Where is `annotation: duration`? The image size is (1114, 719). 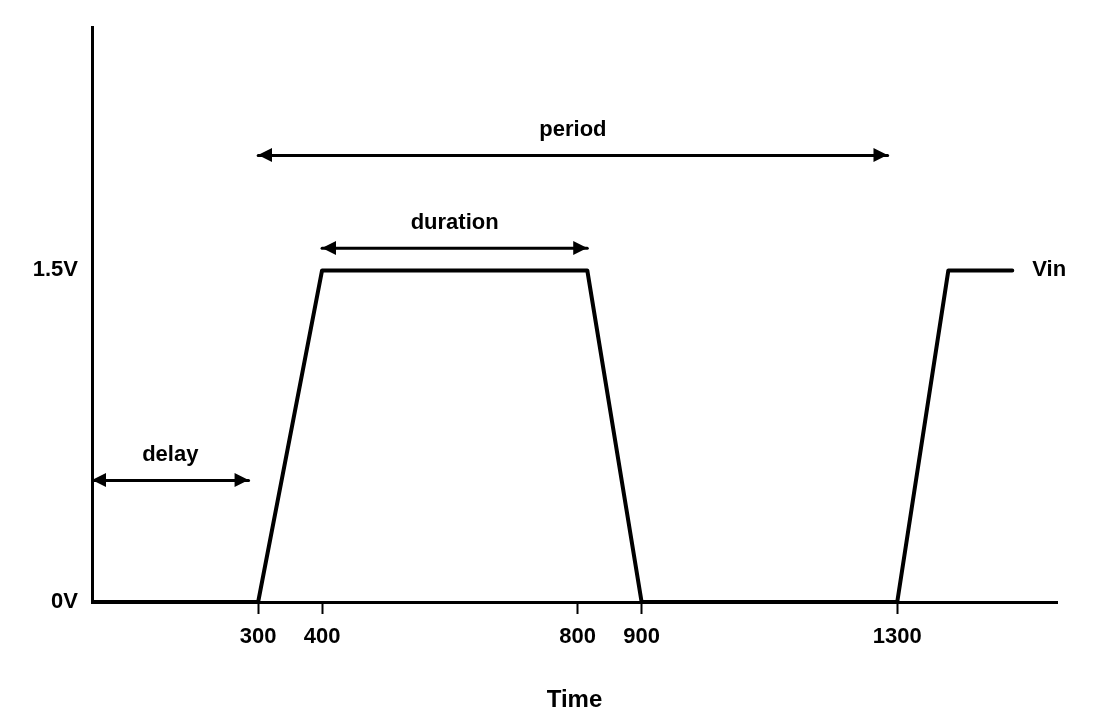
annotation: duration is located at coordinates (454, 222).